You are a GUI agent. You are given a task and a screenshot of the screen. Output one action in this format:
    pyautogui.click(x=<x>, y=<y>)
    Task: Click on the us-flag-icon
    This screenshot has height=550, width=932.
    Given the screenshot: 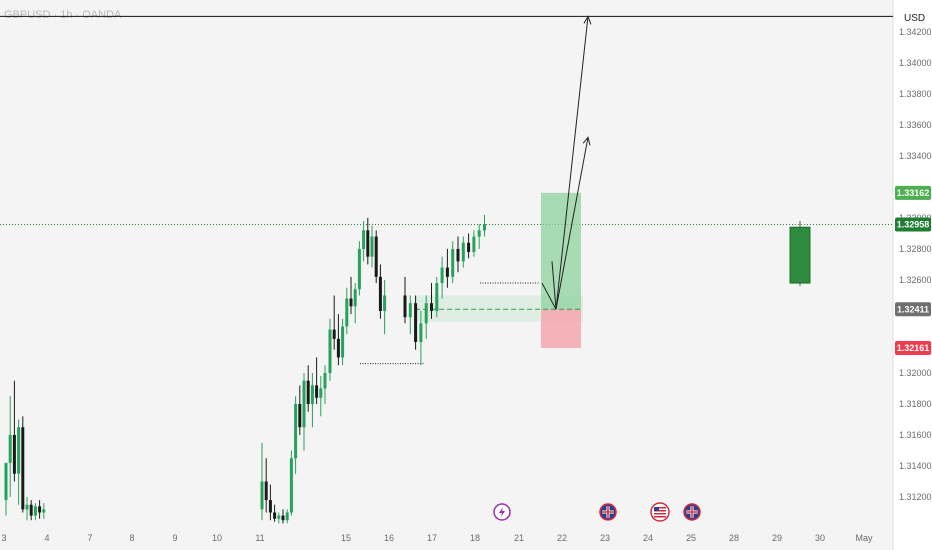 What is the action you would take?
    pyautogui.click(x=660, y=512)
    